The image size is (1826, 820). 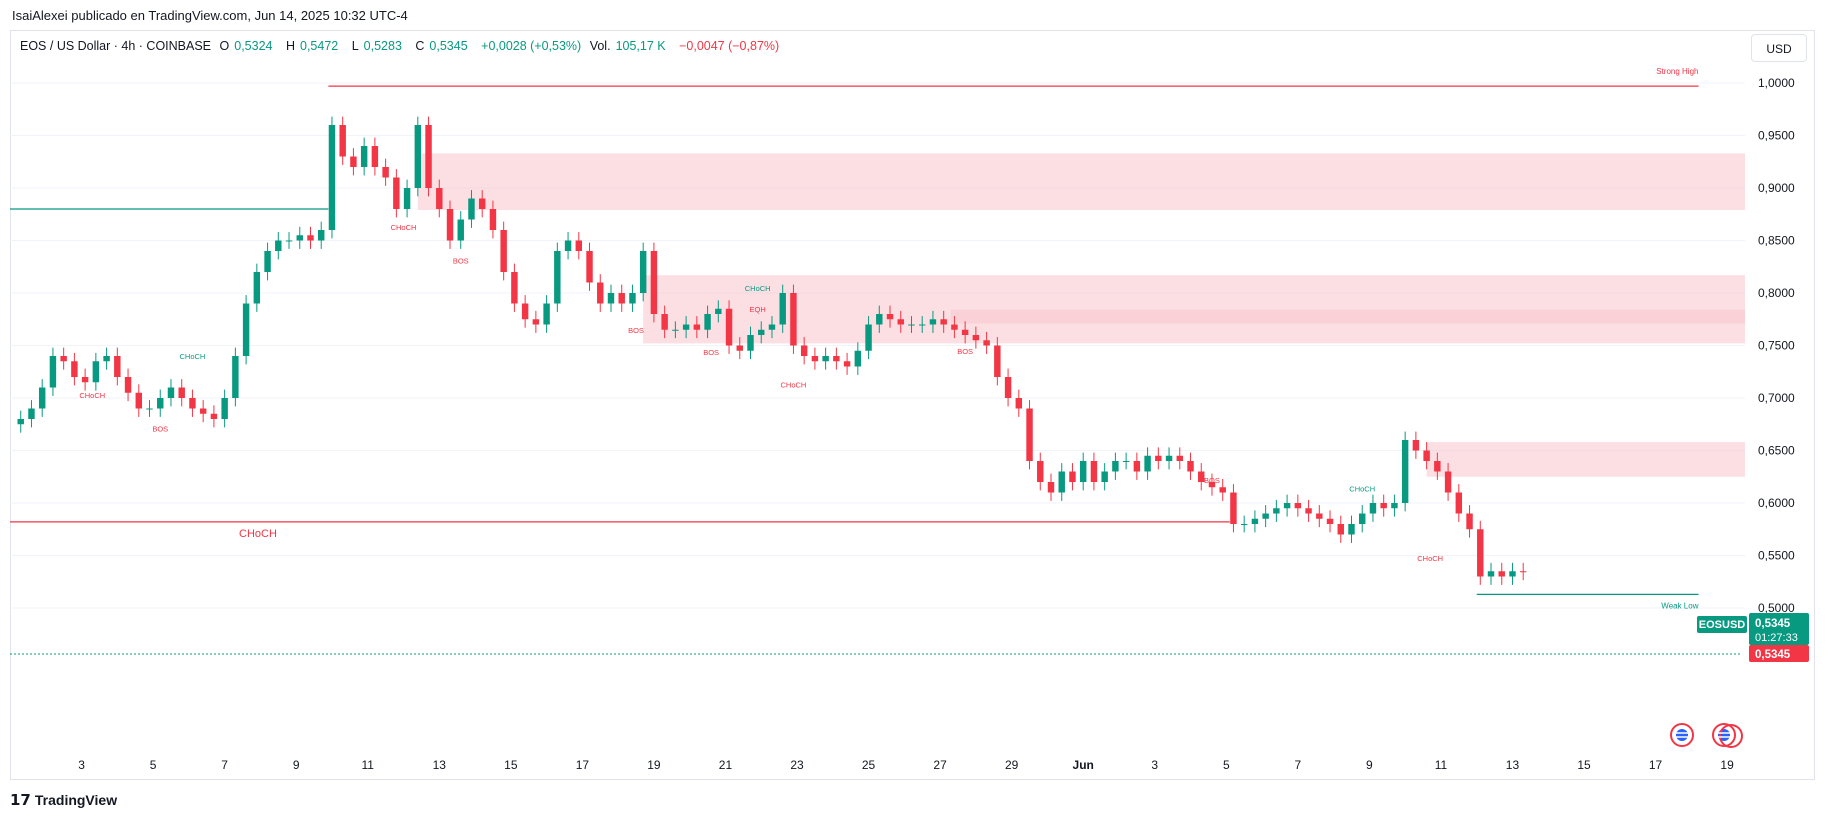 What do you see at coordinates (758, 309) in the screenshot?
I see `structure-label: EQH` at bounding box center [758, 309].